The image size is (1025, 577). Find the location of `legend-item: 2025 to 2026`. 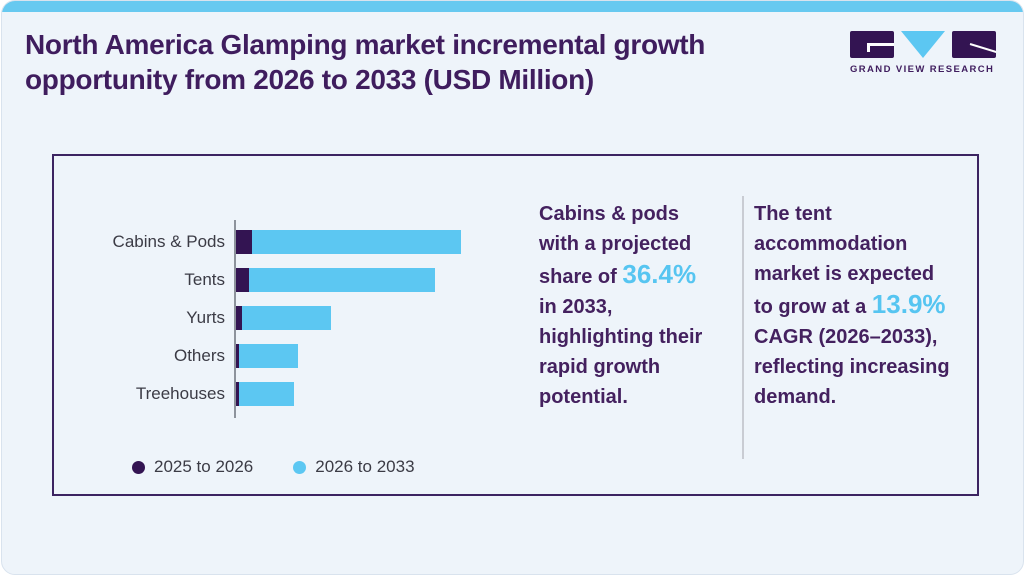

legend-item: 2025 to 2026 is located at coordinates (192, 467).